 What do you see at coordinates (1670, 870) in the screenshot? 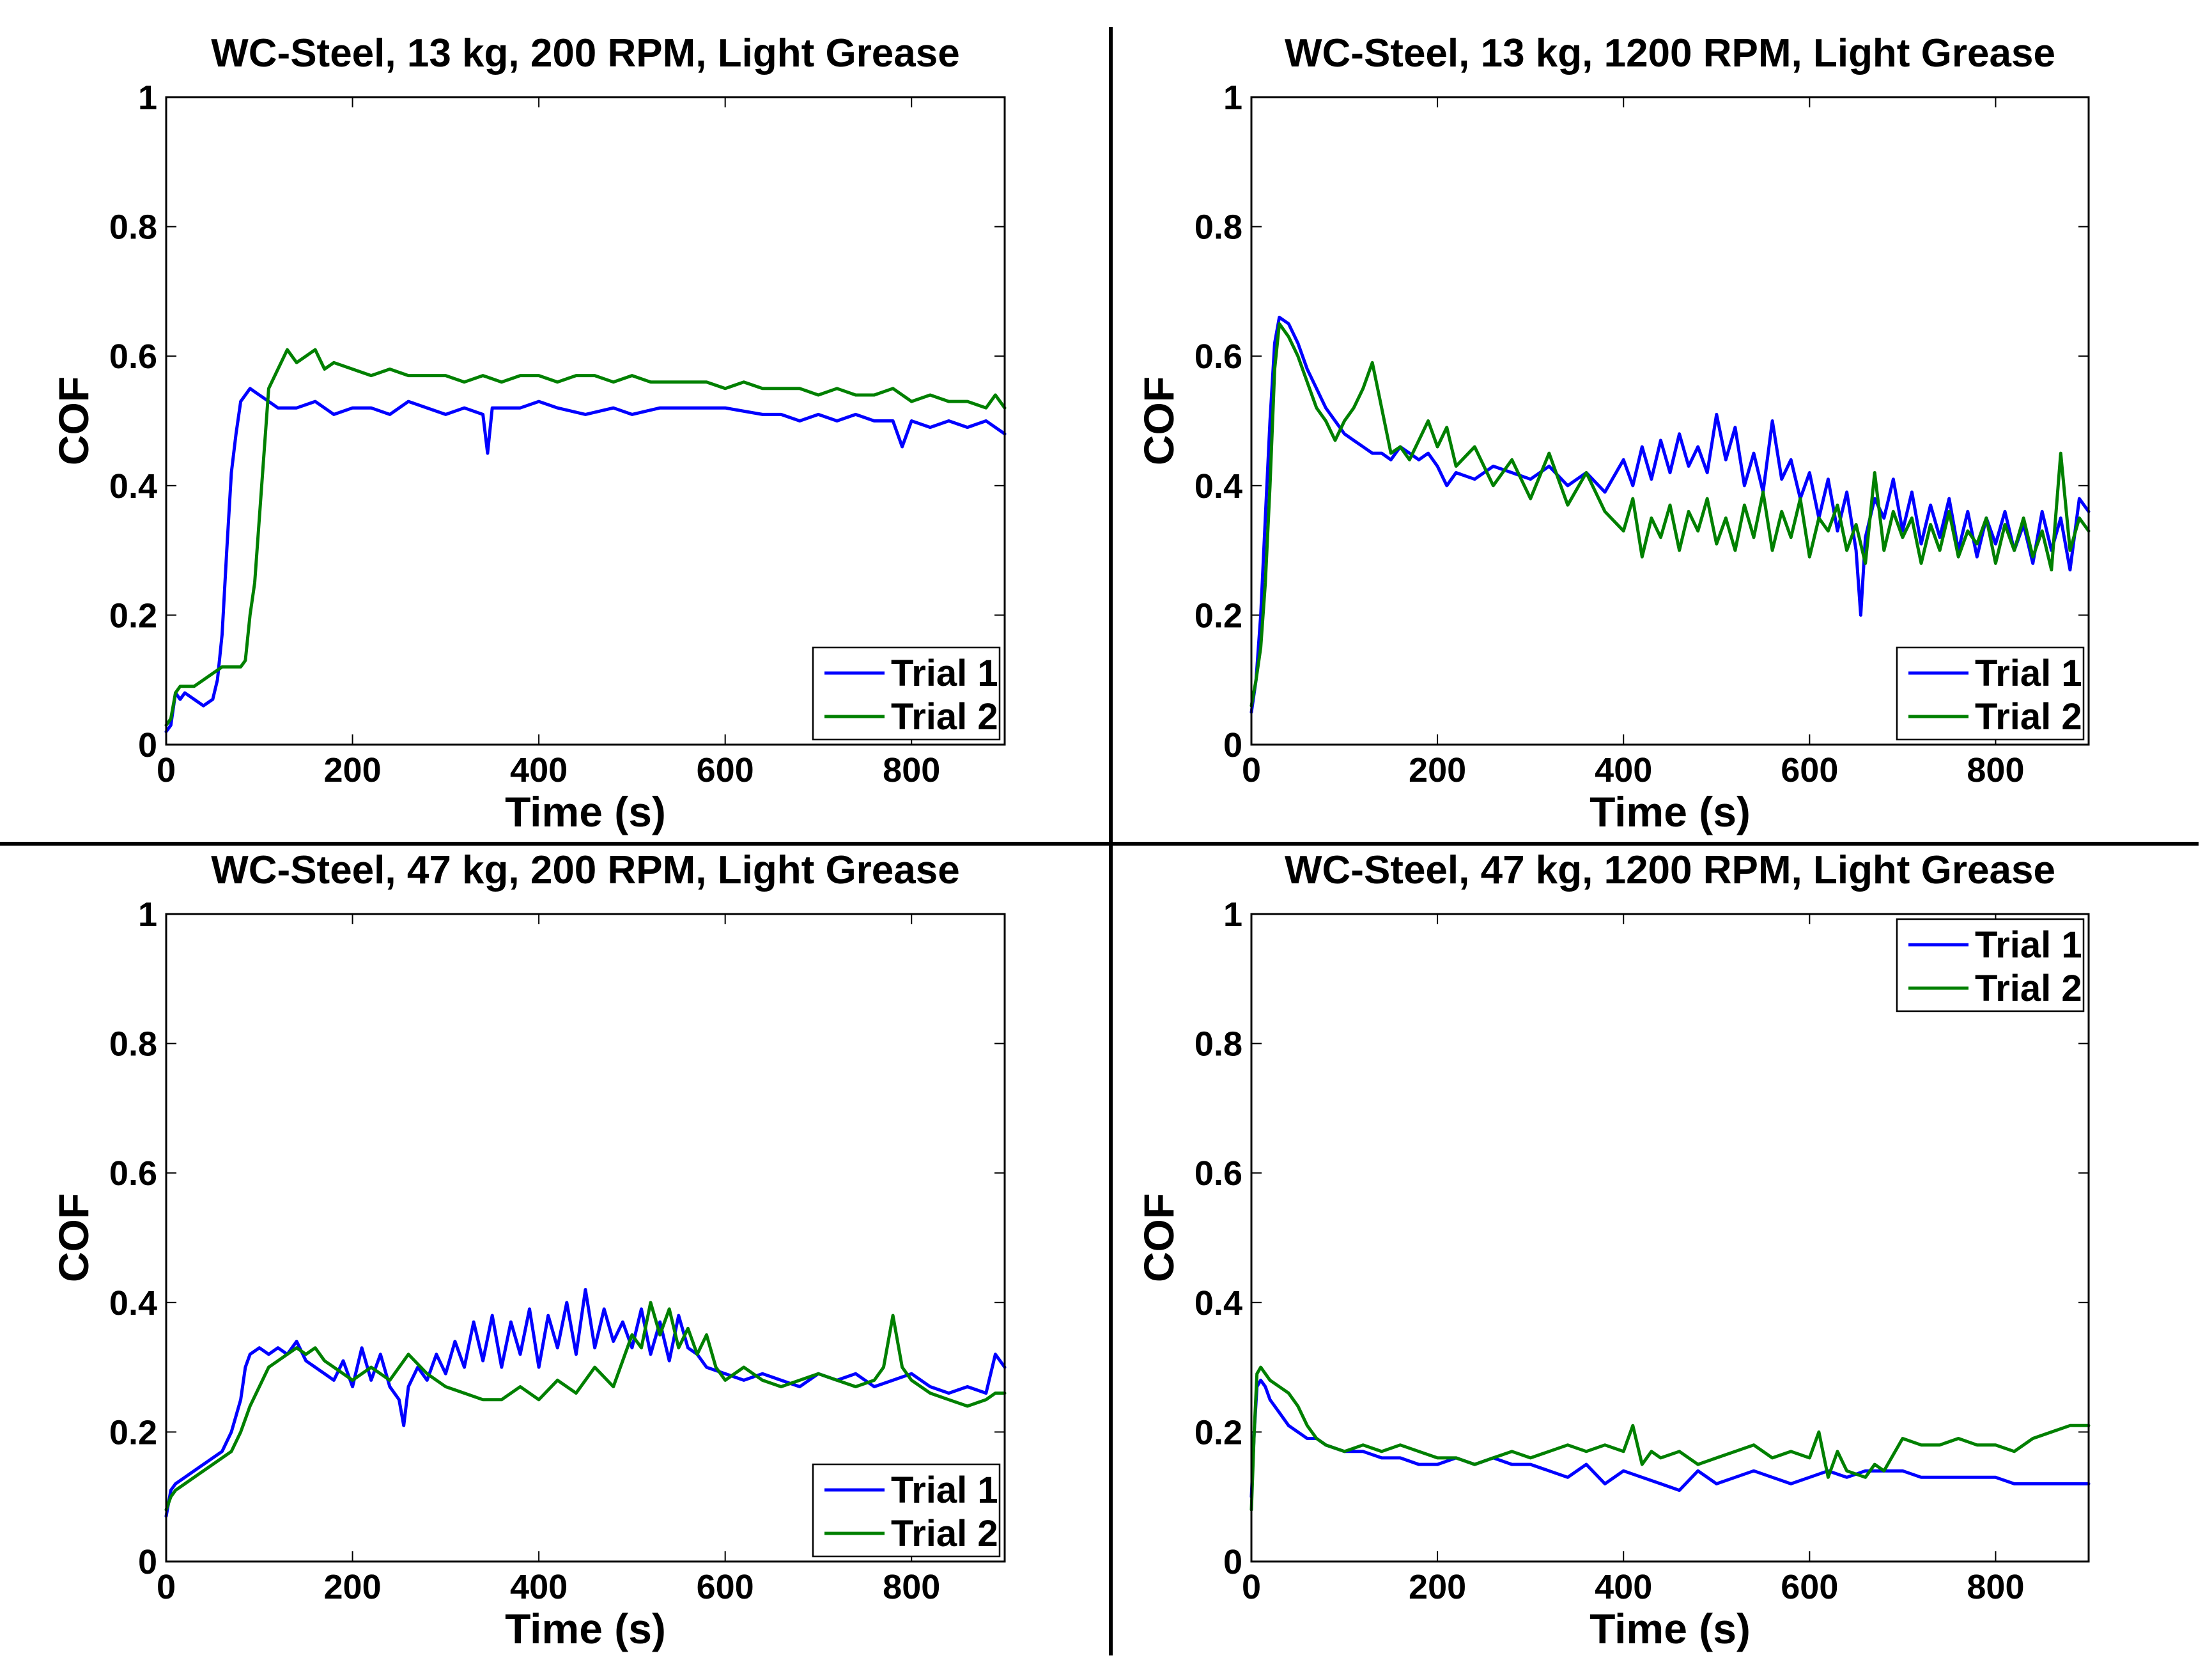
I see `chart-title: WC-Steel, 47 kg, 1200 RPM, Light Grease` at bounding box center [1670, 870].